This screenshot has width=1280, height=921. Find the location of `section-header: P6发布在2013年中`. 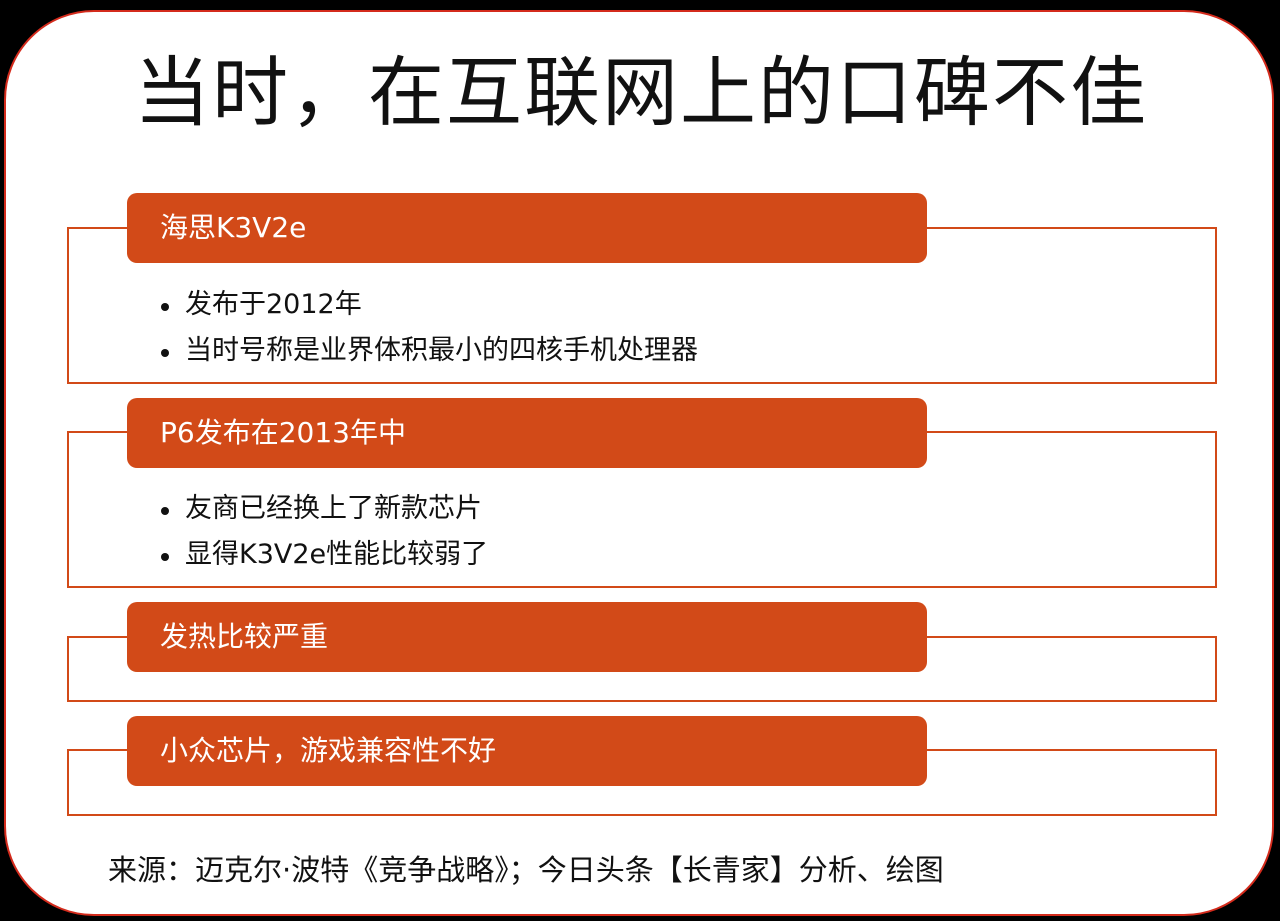

section-header: P6发布在2013年中 is located at coordinates (527, 433).